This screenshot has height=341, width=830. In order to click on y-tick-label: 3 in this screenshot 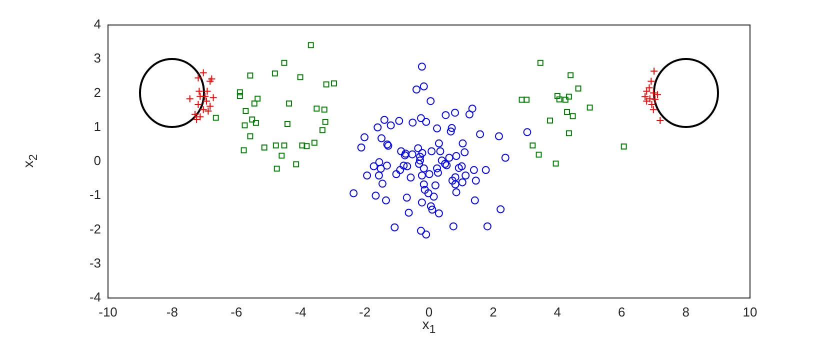, I will do `click(97, 58)`.